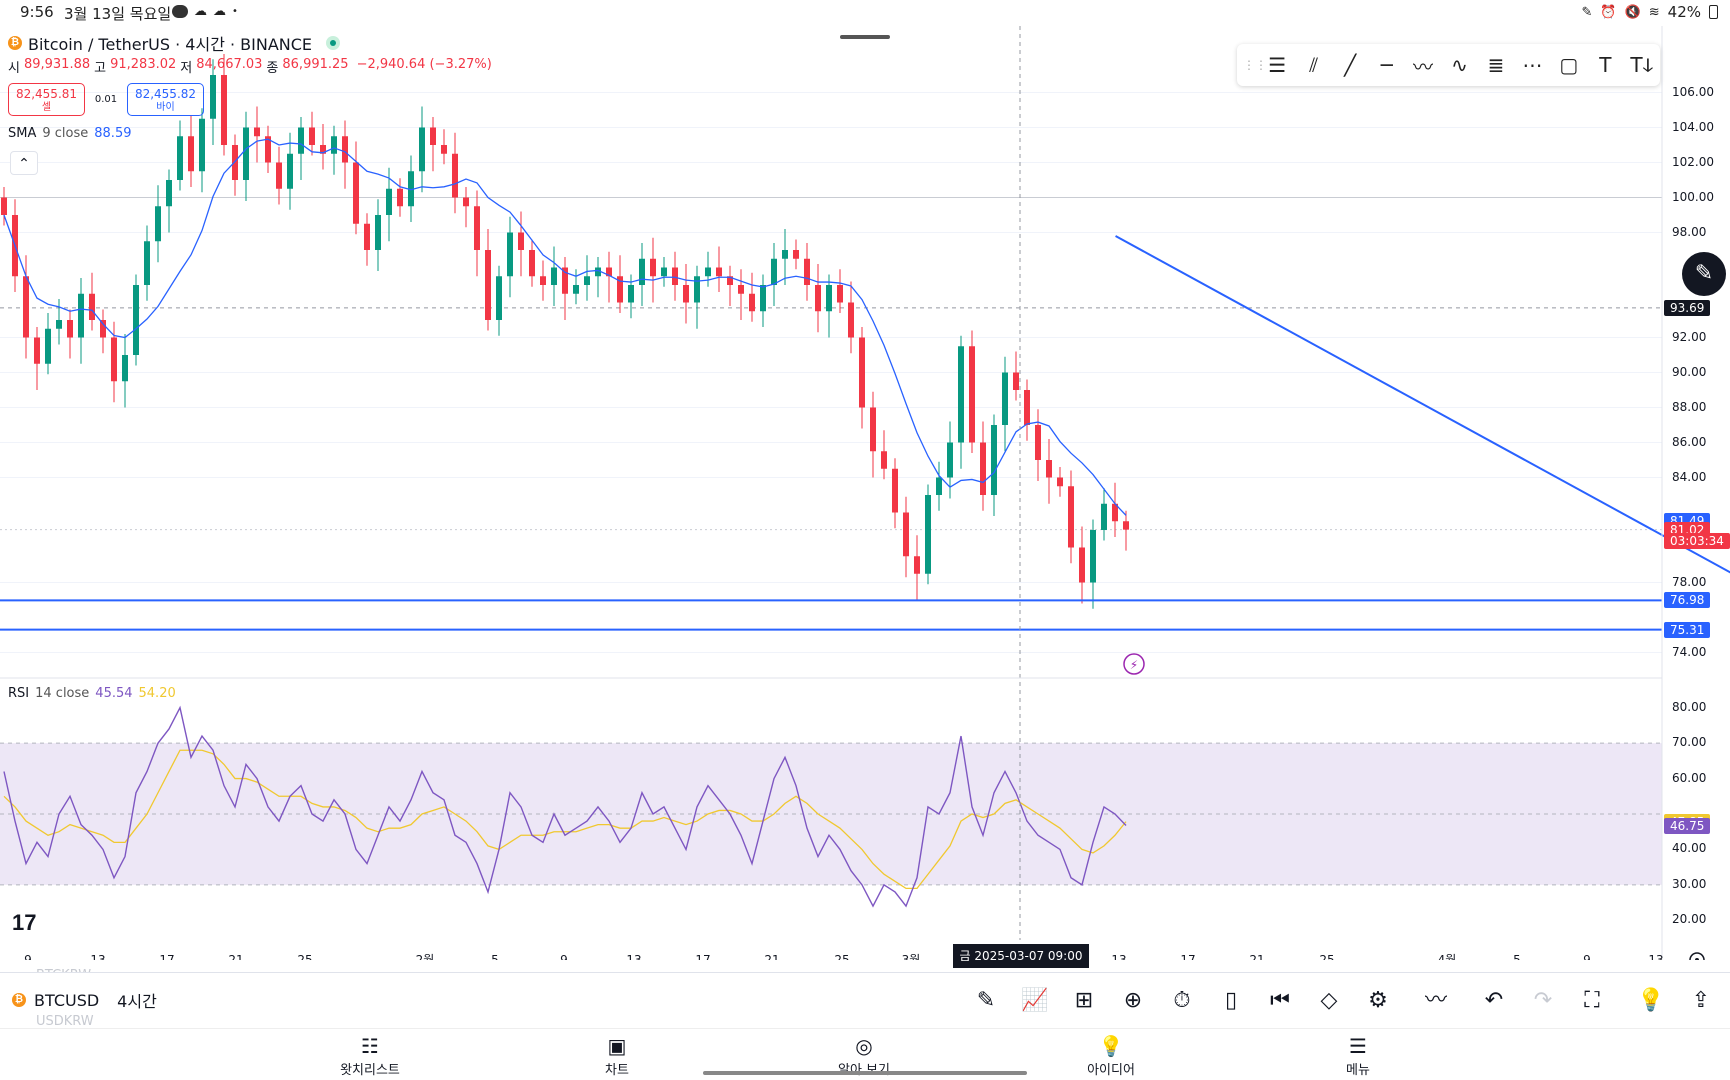 The height and width of the screenshot is (1080, 1730). What do you see at coordinates (1134, 664) in the screenshot?
I see `lightning-event-icon: ⚡` at bounding box center [1134, 664].